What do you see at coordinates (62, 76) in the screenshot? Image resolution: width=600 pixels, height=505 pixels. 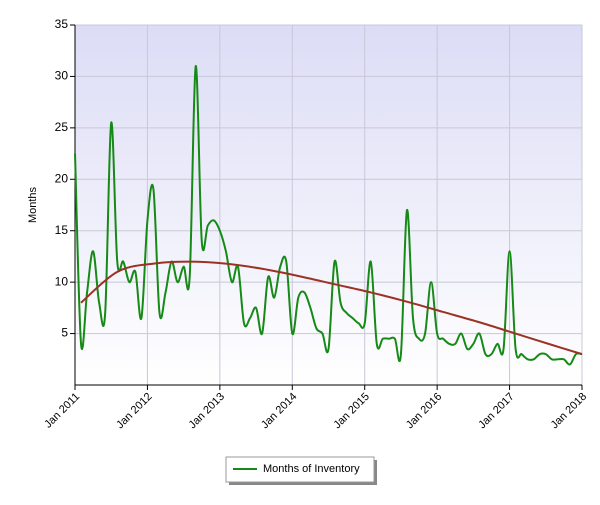 I see `y-tick-label: 30` at bounding box center [62, 76].